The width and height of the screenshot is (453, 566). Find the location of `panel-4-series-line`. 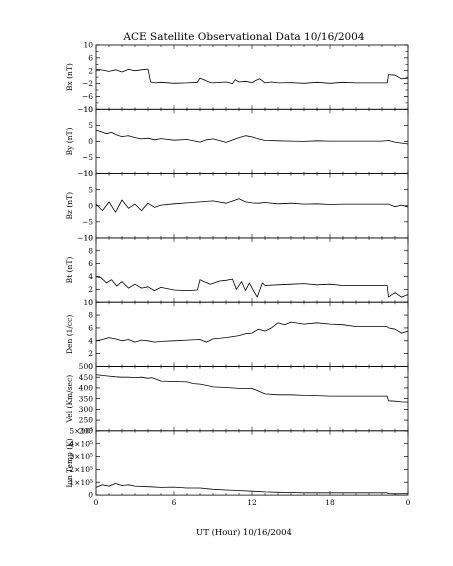

panel-4-series-line is located at coordinates (252, 287).